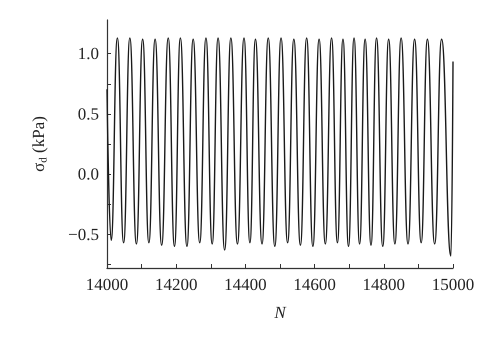 This screenshot has height=348, width=500. I want to click on x-tick-label: 14400, so click(245, 284).